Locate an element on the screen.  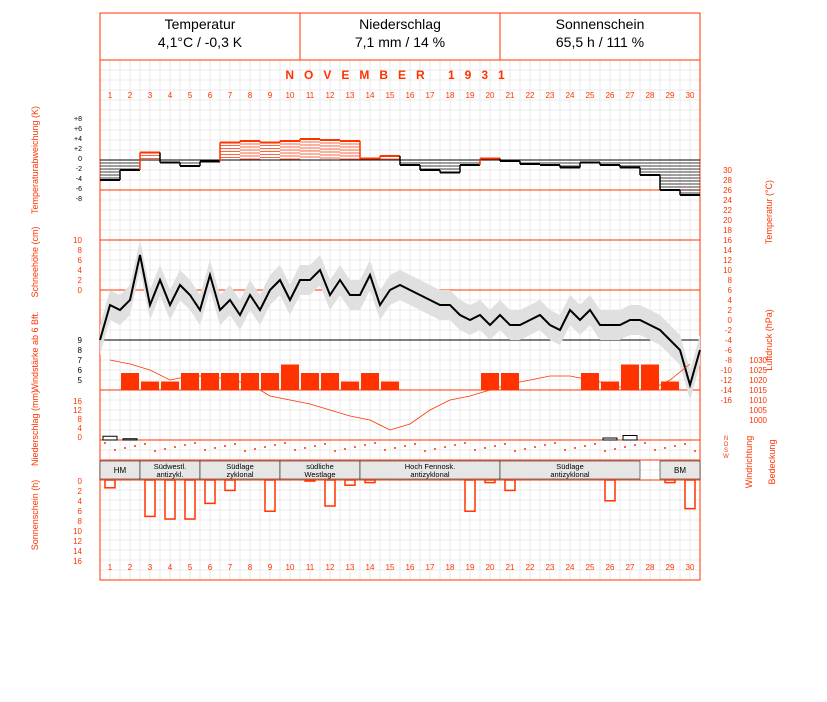
day-label-top: 13 is located at coordinates (350, 95).